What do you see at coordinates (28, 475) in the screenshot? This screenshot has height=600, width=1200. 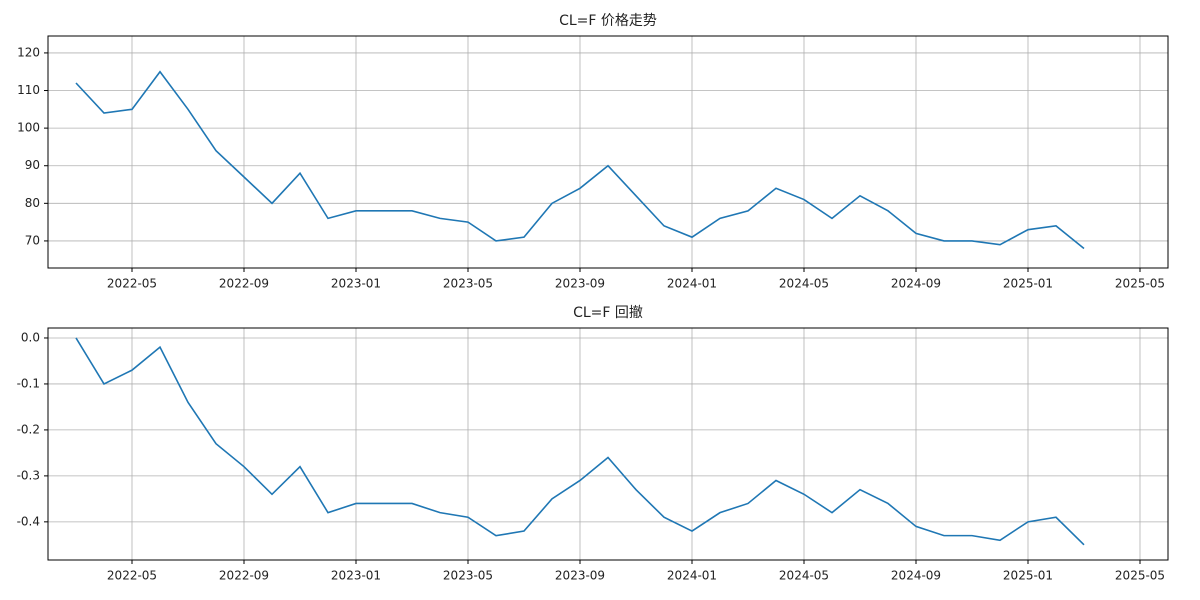 I see `y-tick-label: -0.3` at bounding box center [28, 475].